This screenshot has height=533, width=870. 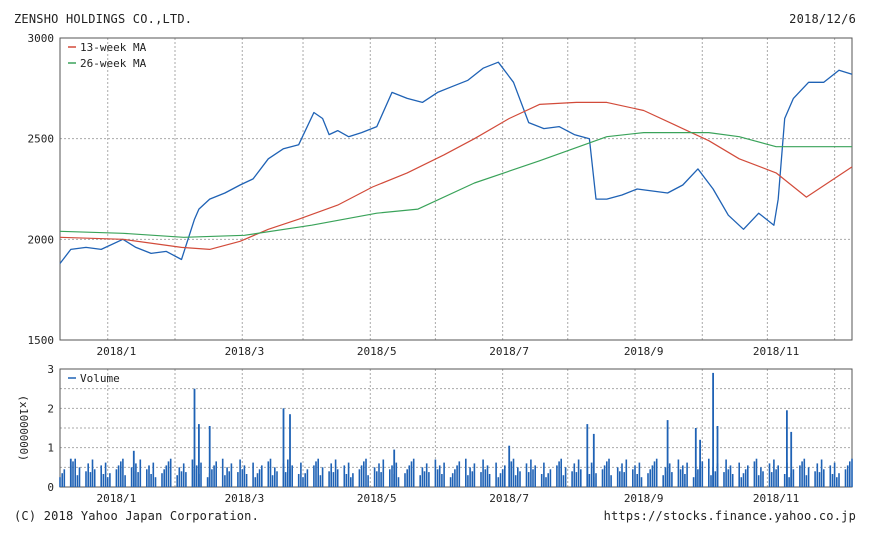 What do you see at coordinates (50, 448) in the screenshot?
I see `volume-ytick-label: 1` at bounding box center [50, 448].